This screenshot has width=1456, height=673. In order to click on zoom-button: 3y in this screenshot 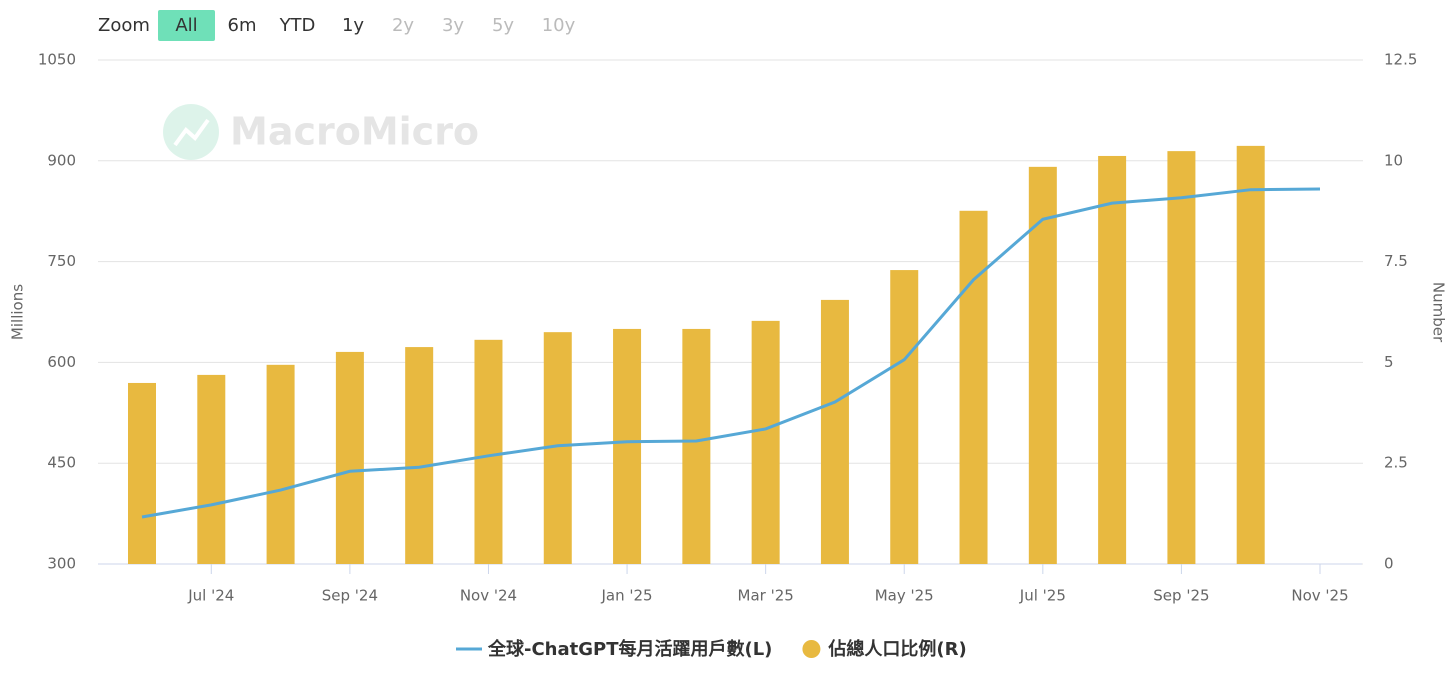, I will do `click(453, 25)`.